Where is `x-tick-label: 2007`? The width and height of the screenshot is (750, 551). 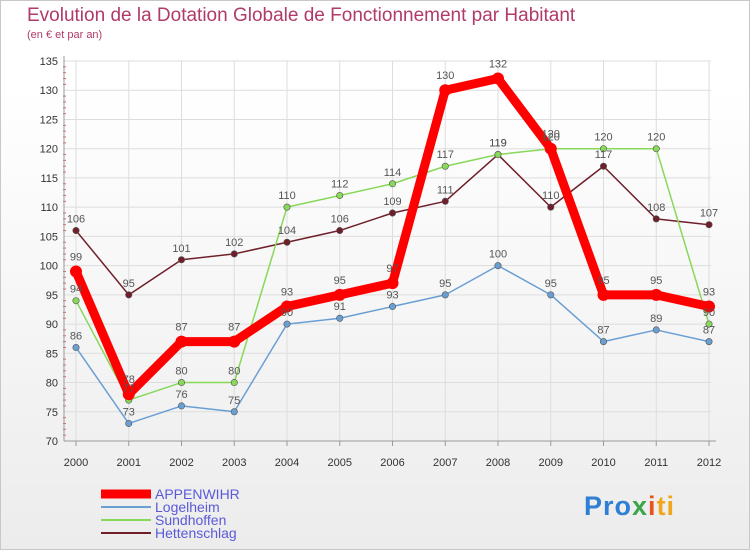 x-tick-label: 2007 is located at coordinates (445, 463).